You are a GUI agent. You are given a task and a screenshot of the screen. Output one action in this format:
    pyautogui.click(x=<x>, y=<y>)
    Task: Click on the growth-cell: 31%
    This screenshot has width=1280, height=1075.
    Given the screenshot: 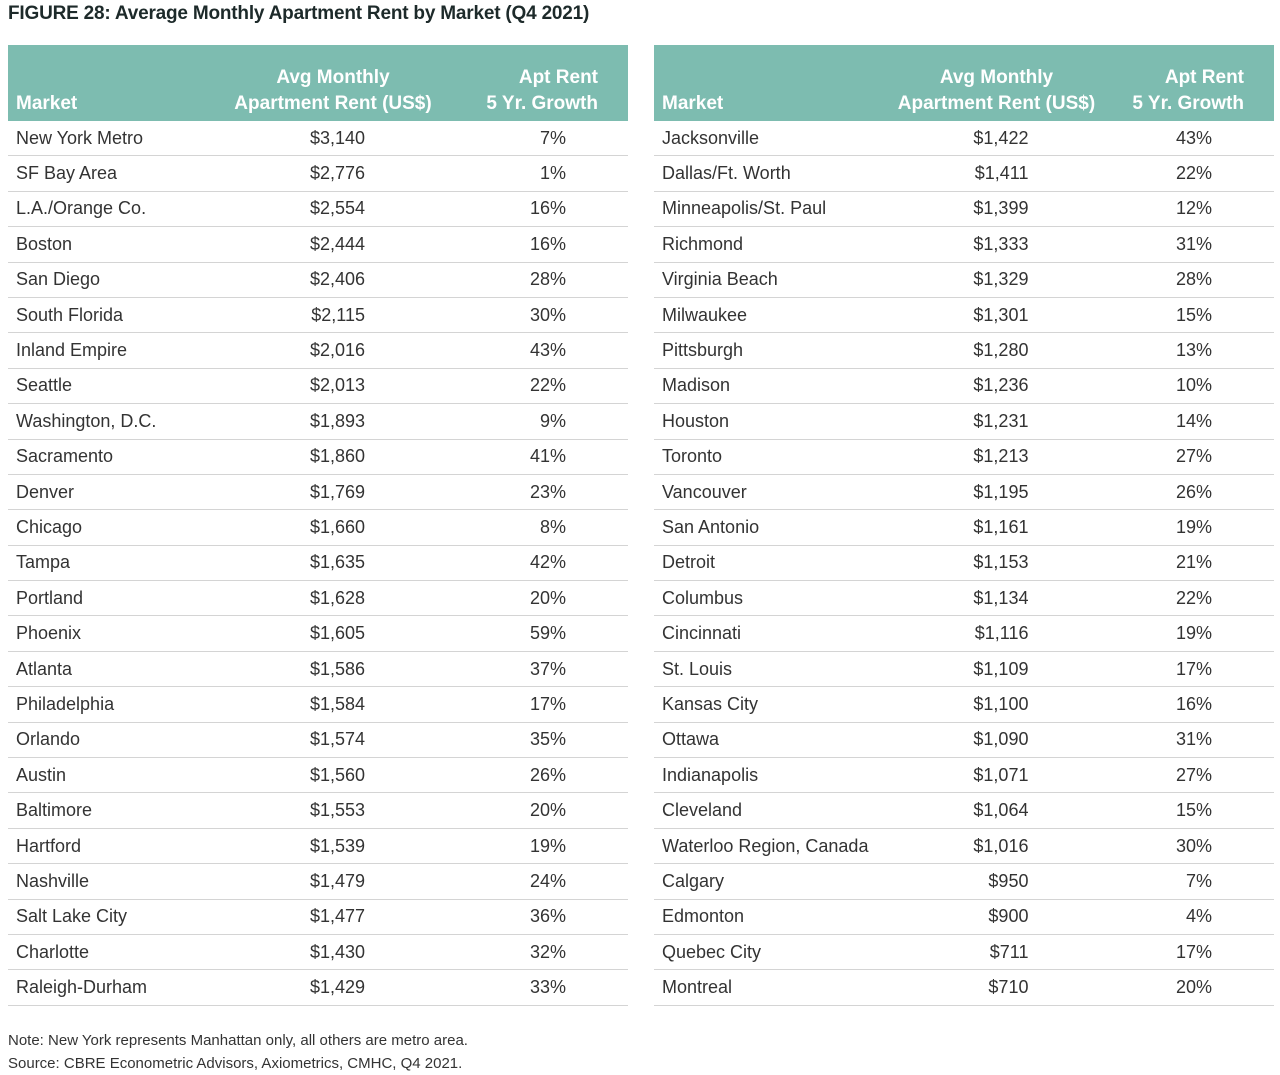 What is the action you would take?
    pyautogui.click(x=1195, y=740)
    